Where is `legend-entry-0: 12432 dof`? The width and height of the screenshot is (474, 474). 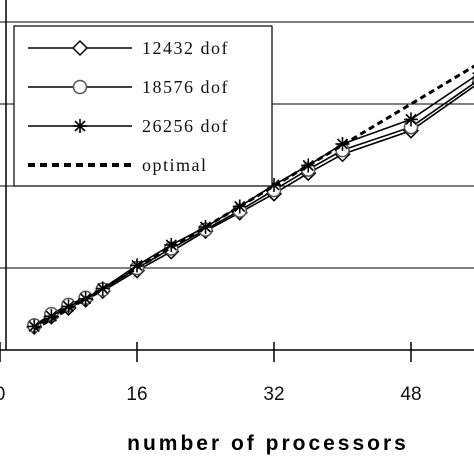
legend-entry-0: 12432 dof is located at coordinates (128, 48).